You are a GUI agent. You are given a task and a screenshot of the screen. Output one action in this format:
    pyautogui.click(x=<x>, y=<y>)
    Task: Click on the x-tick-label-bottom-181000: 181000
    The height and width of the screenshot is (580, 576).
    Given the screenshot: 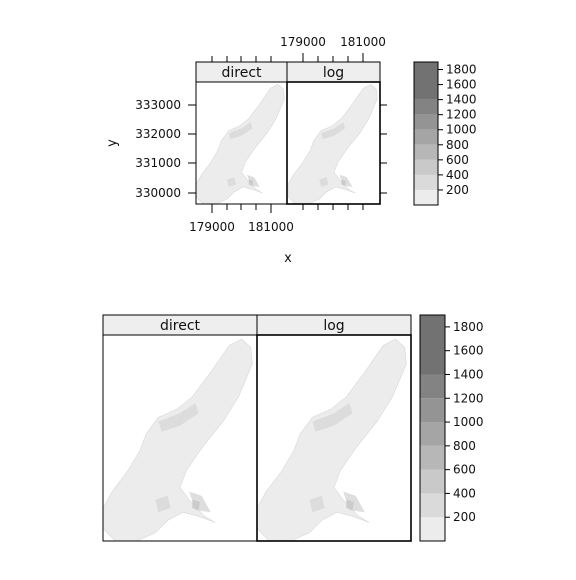 What is the action you would take?
    pyautogui.click(x=271, y=227)
    